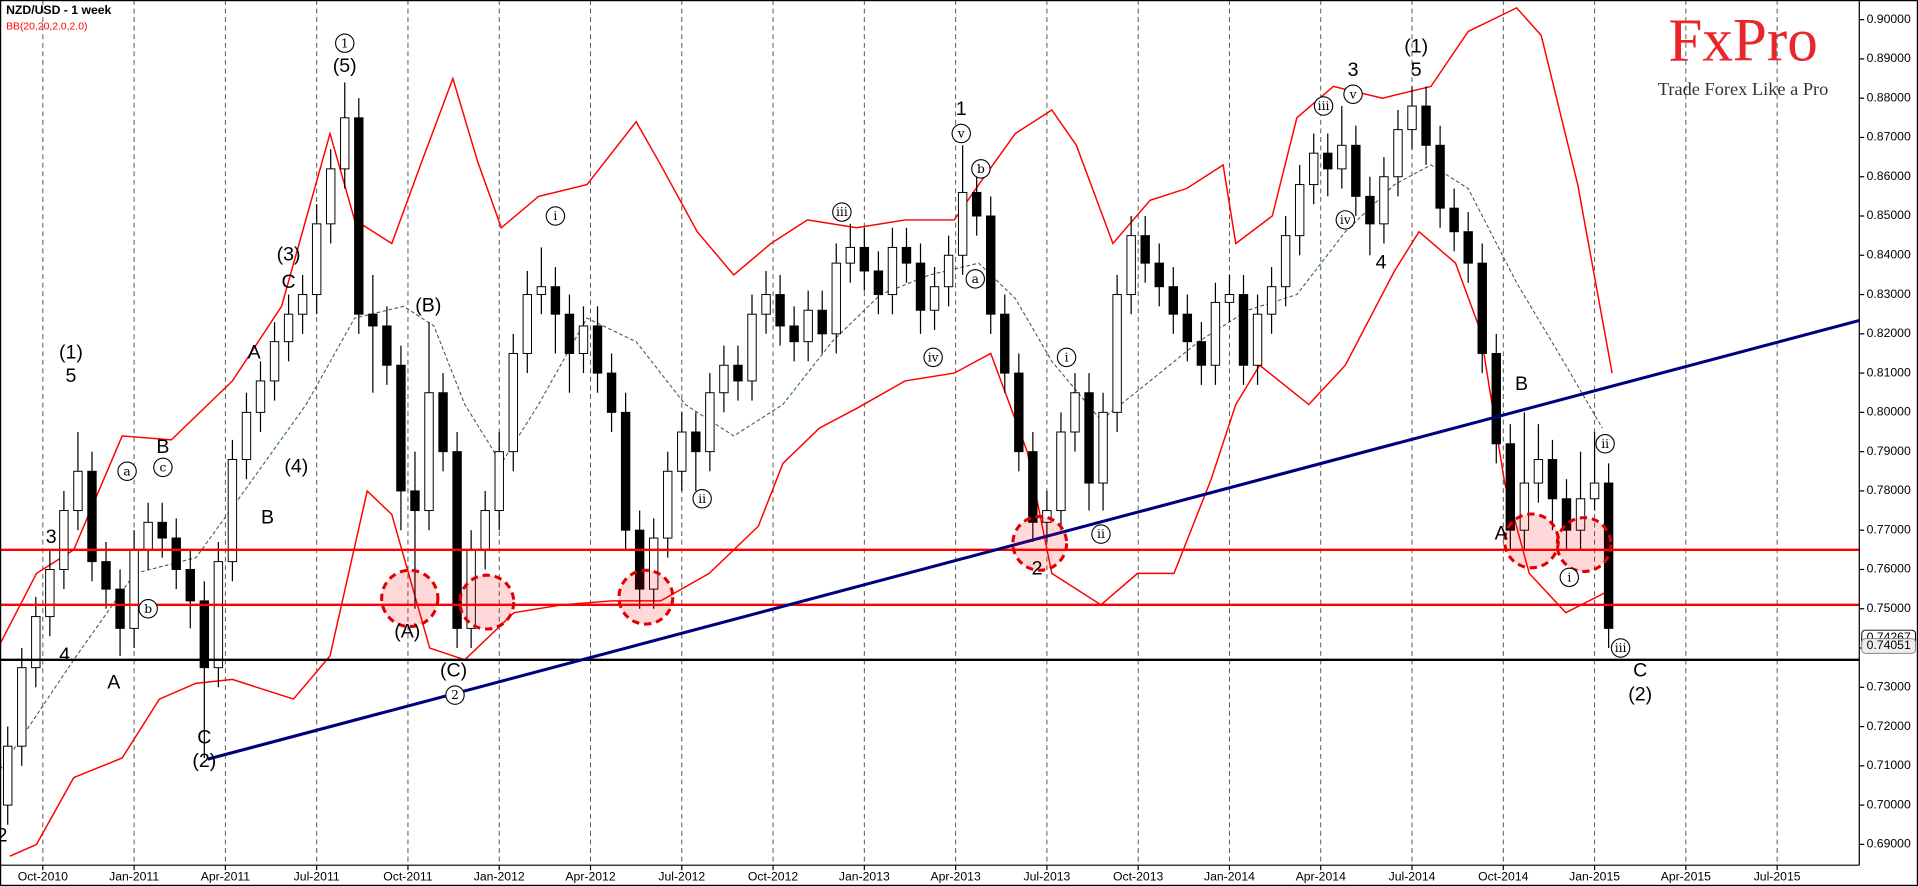 The width and height of the screenshot is (1918, 886). I want to click on annotation: (1), so click(71, 353).